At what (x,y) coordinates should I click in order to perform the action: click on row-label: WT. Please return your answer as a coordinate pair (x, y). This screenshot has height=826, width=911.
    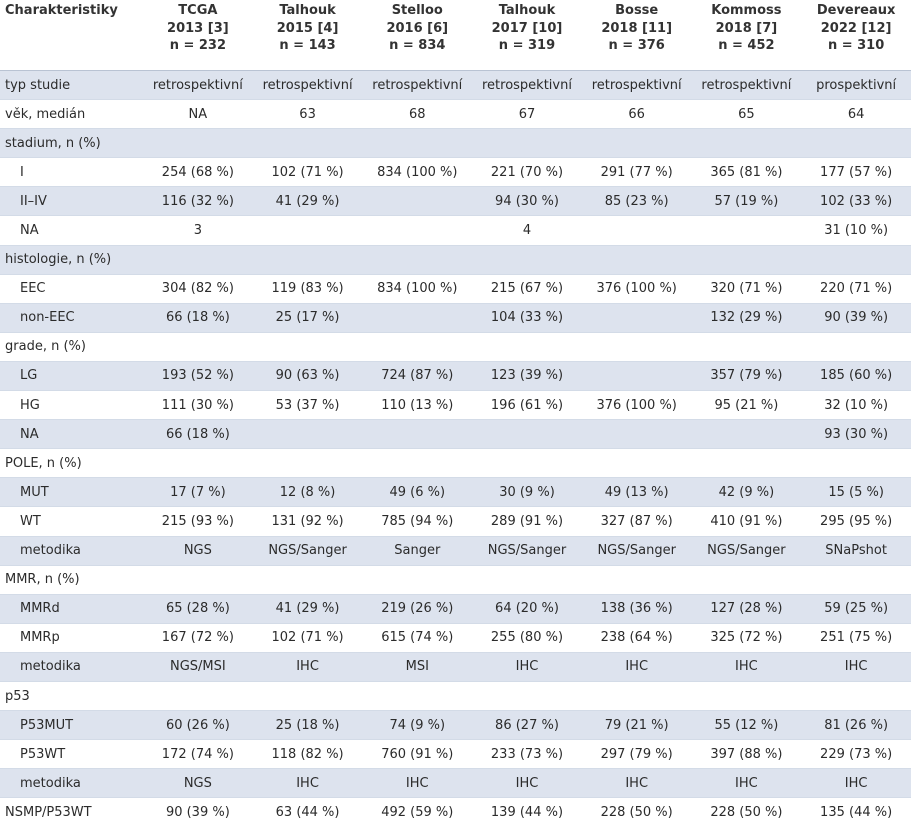
    Looking at the image, I should click on (71, 521).